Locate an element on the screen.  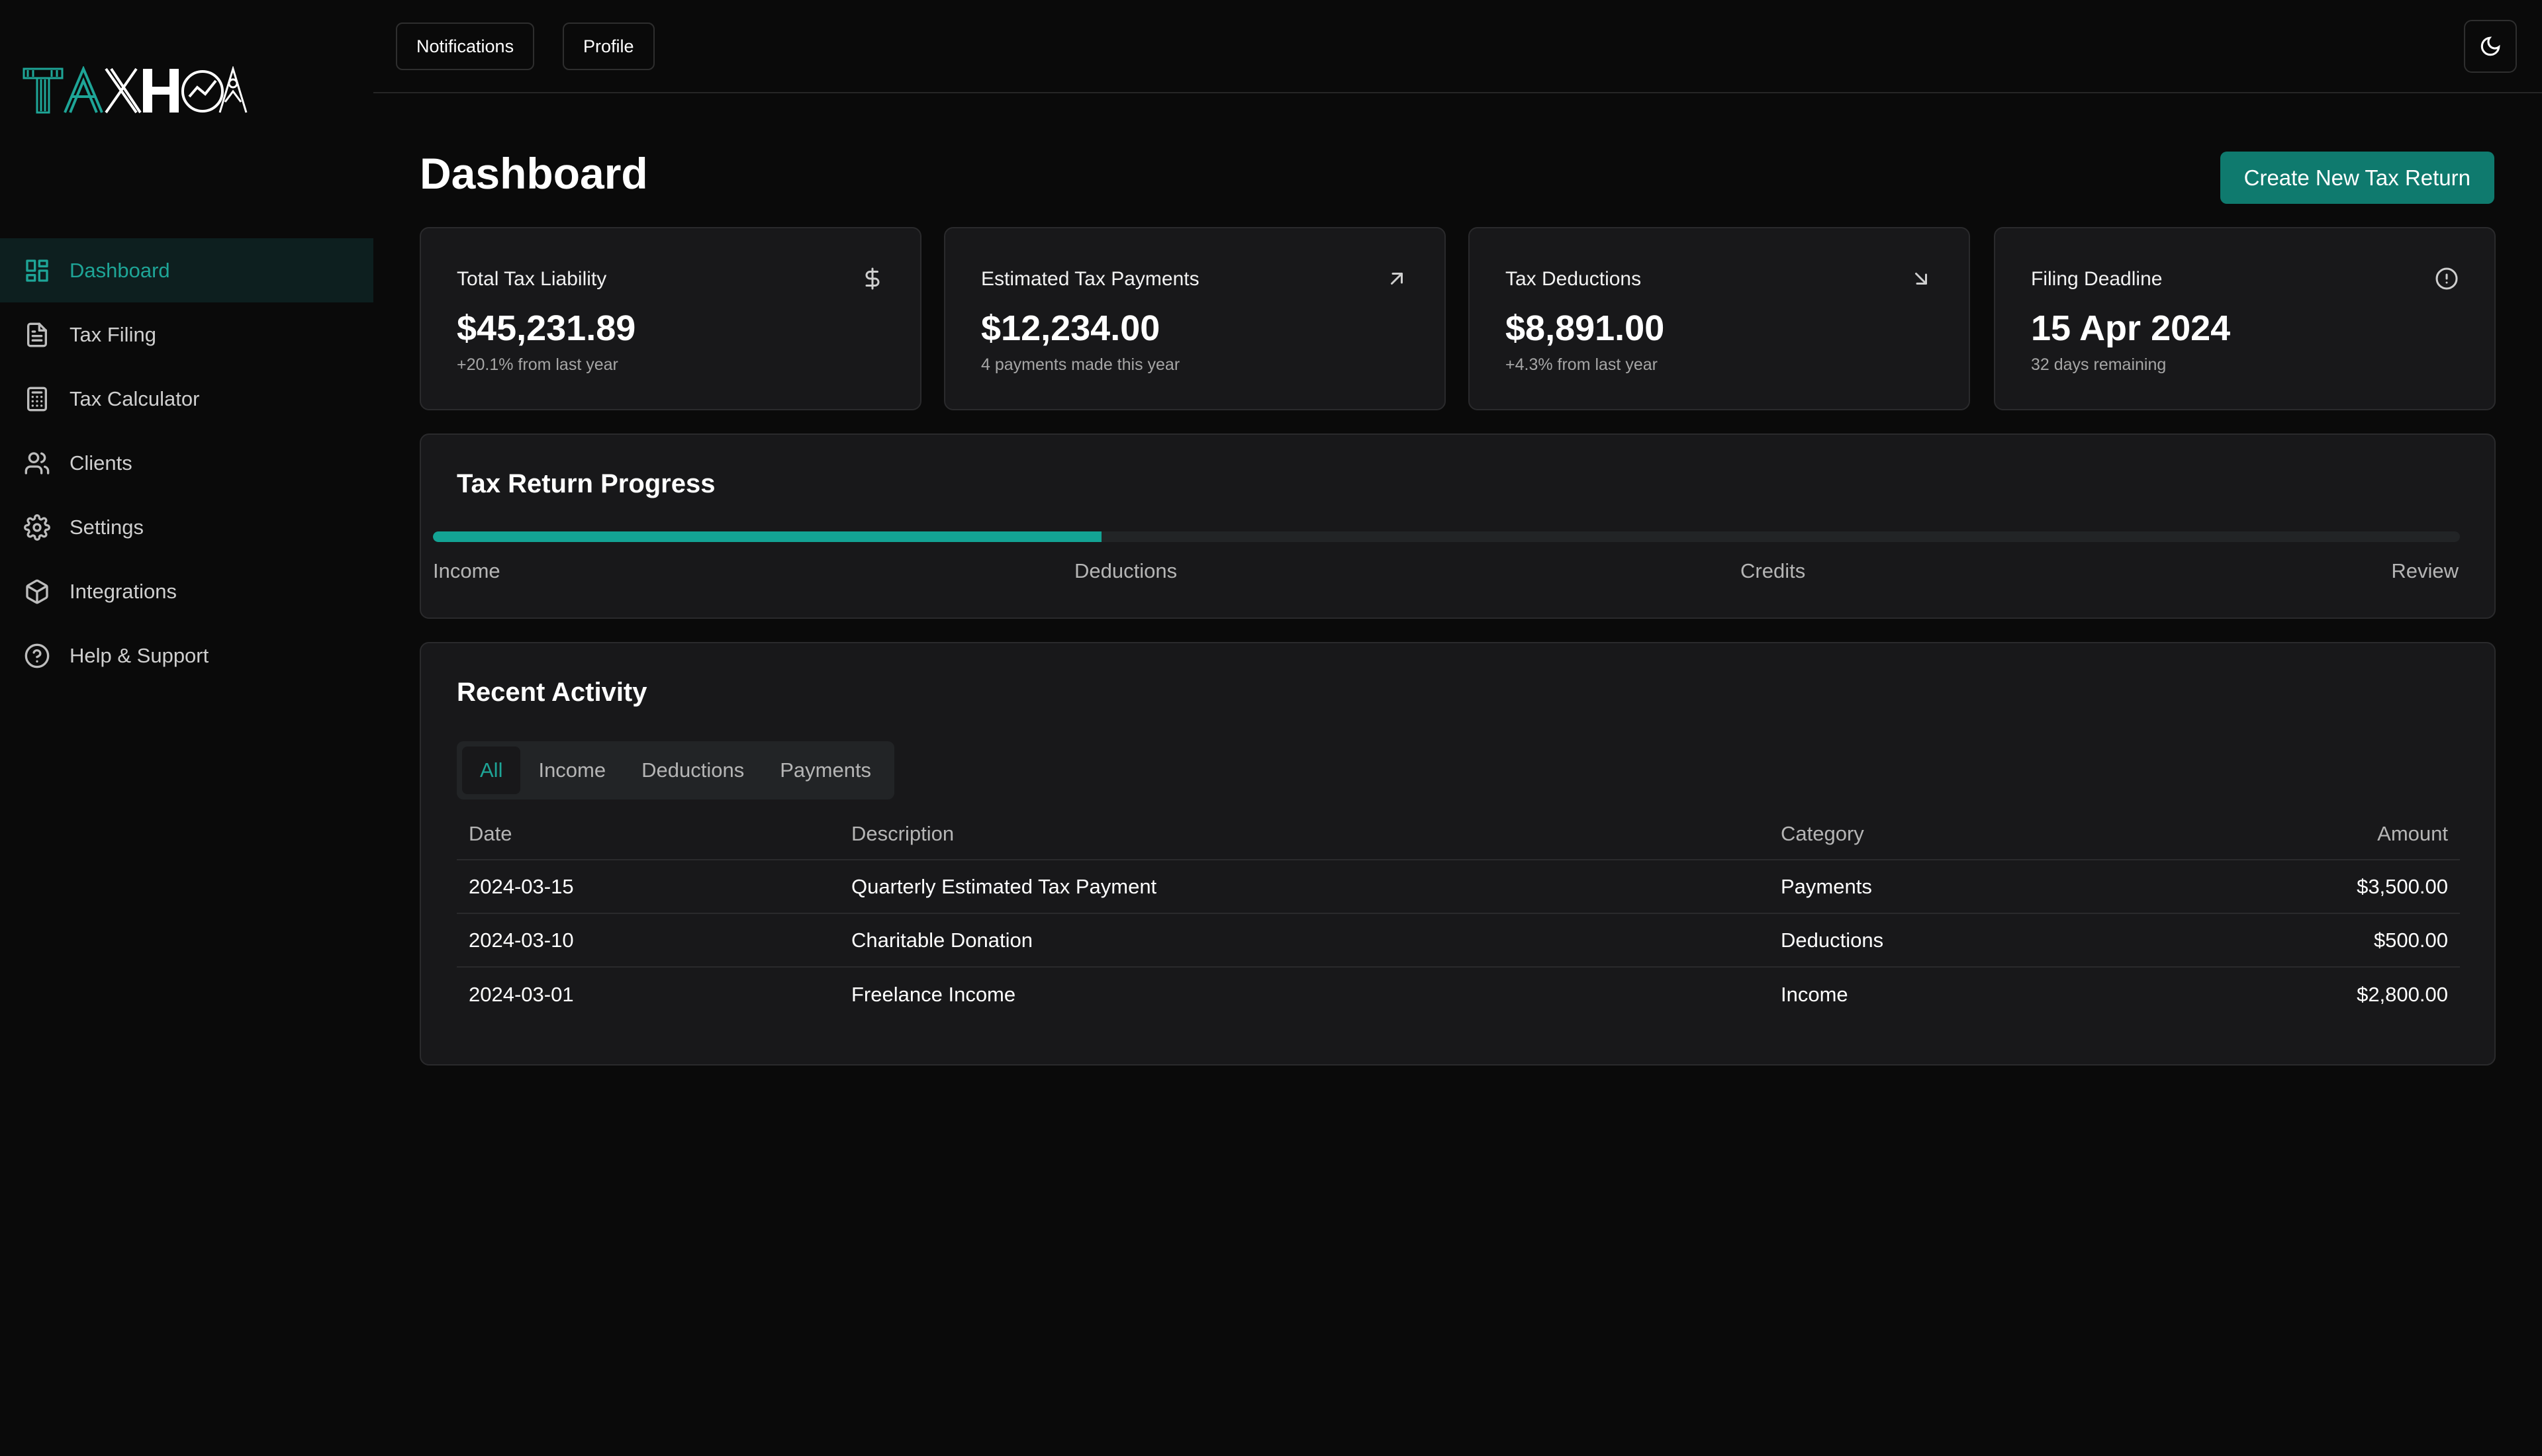
sidebar-item-label: Tax Calculator is located at coordinates (135, 398).